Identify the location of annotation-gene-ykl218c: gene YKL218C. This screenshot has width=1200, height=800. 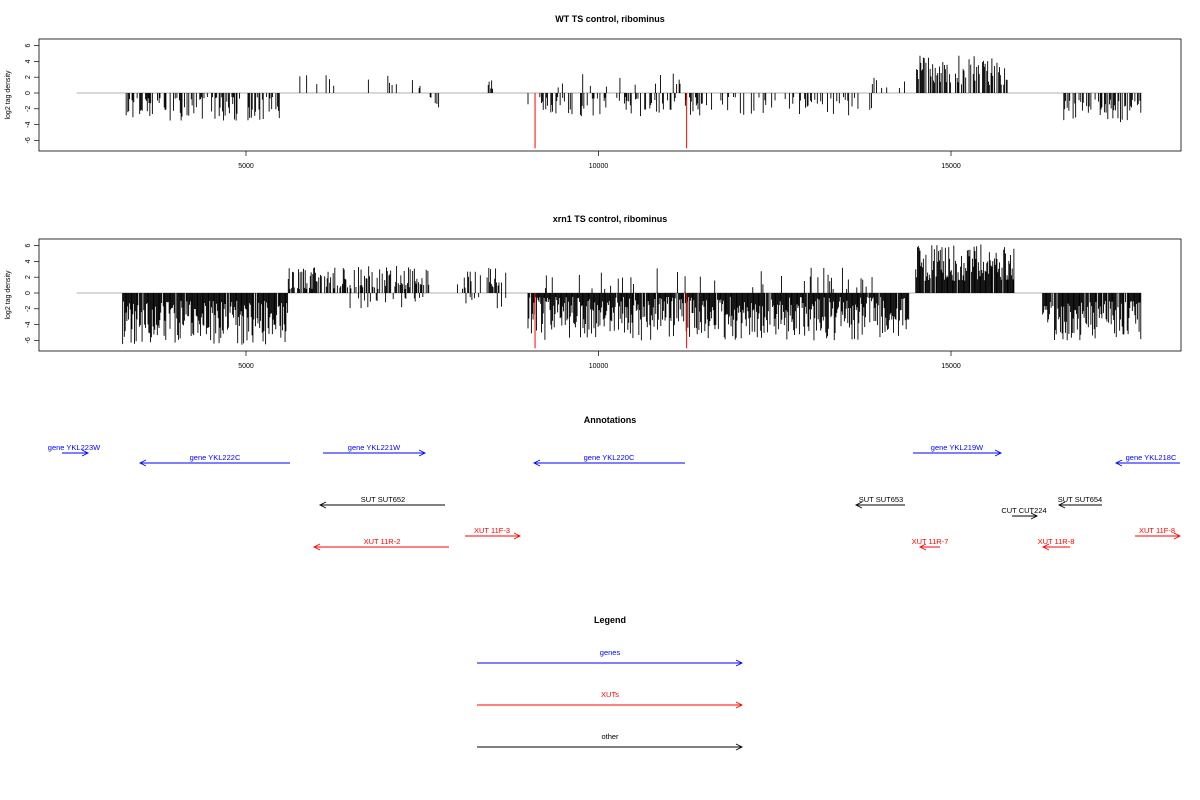
(1147, 460).